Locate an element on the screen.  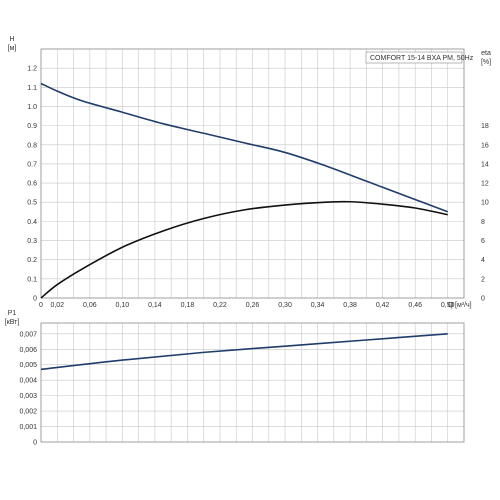
y-left-axis-label: H is located at coordinates (11, 39).